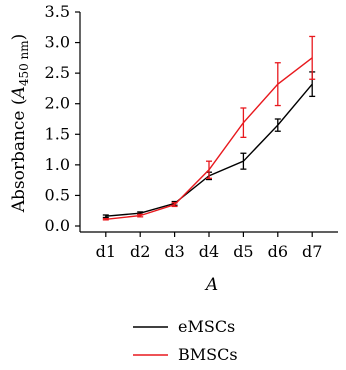 The height and width of the screenshot is (370, 346). I want to click on x-tick-labels: d1 d2 d3 d4 d5 d6 d7, so click(209, 251).